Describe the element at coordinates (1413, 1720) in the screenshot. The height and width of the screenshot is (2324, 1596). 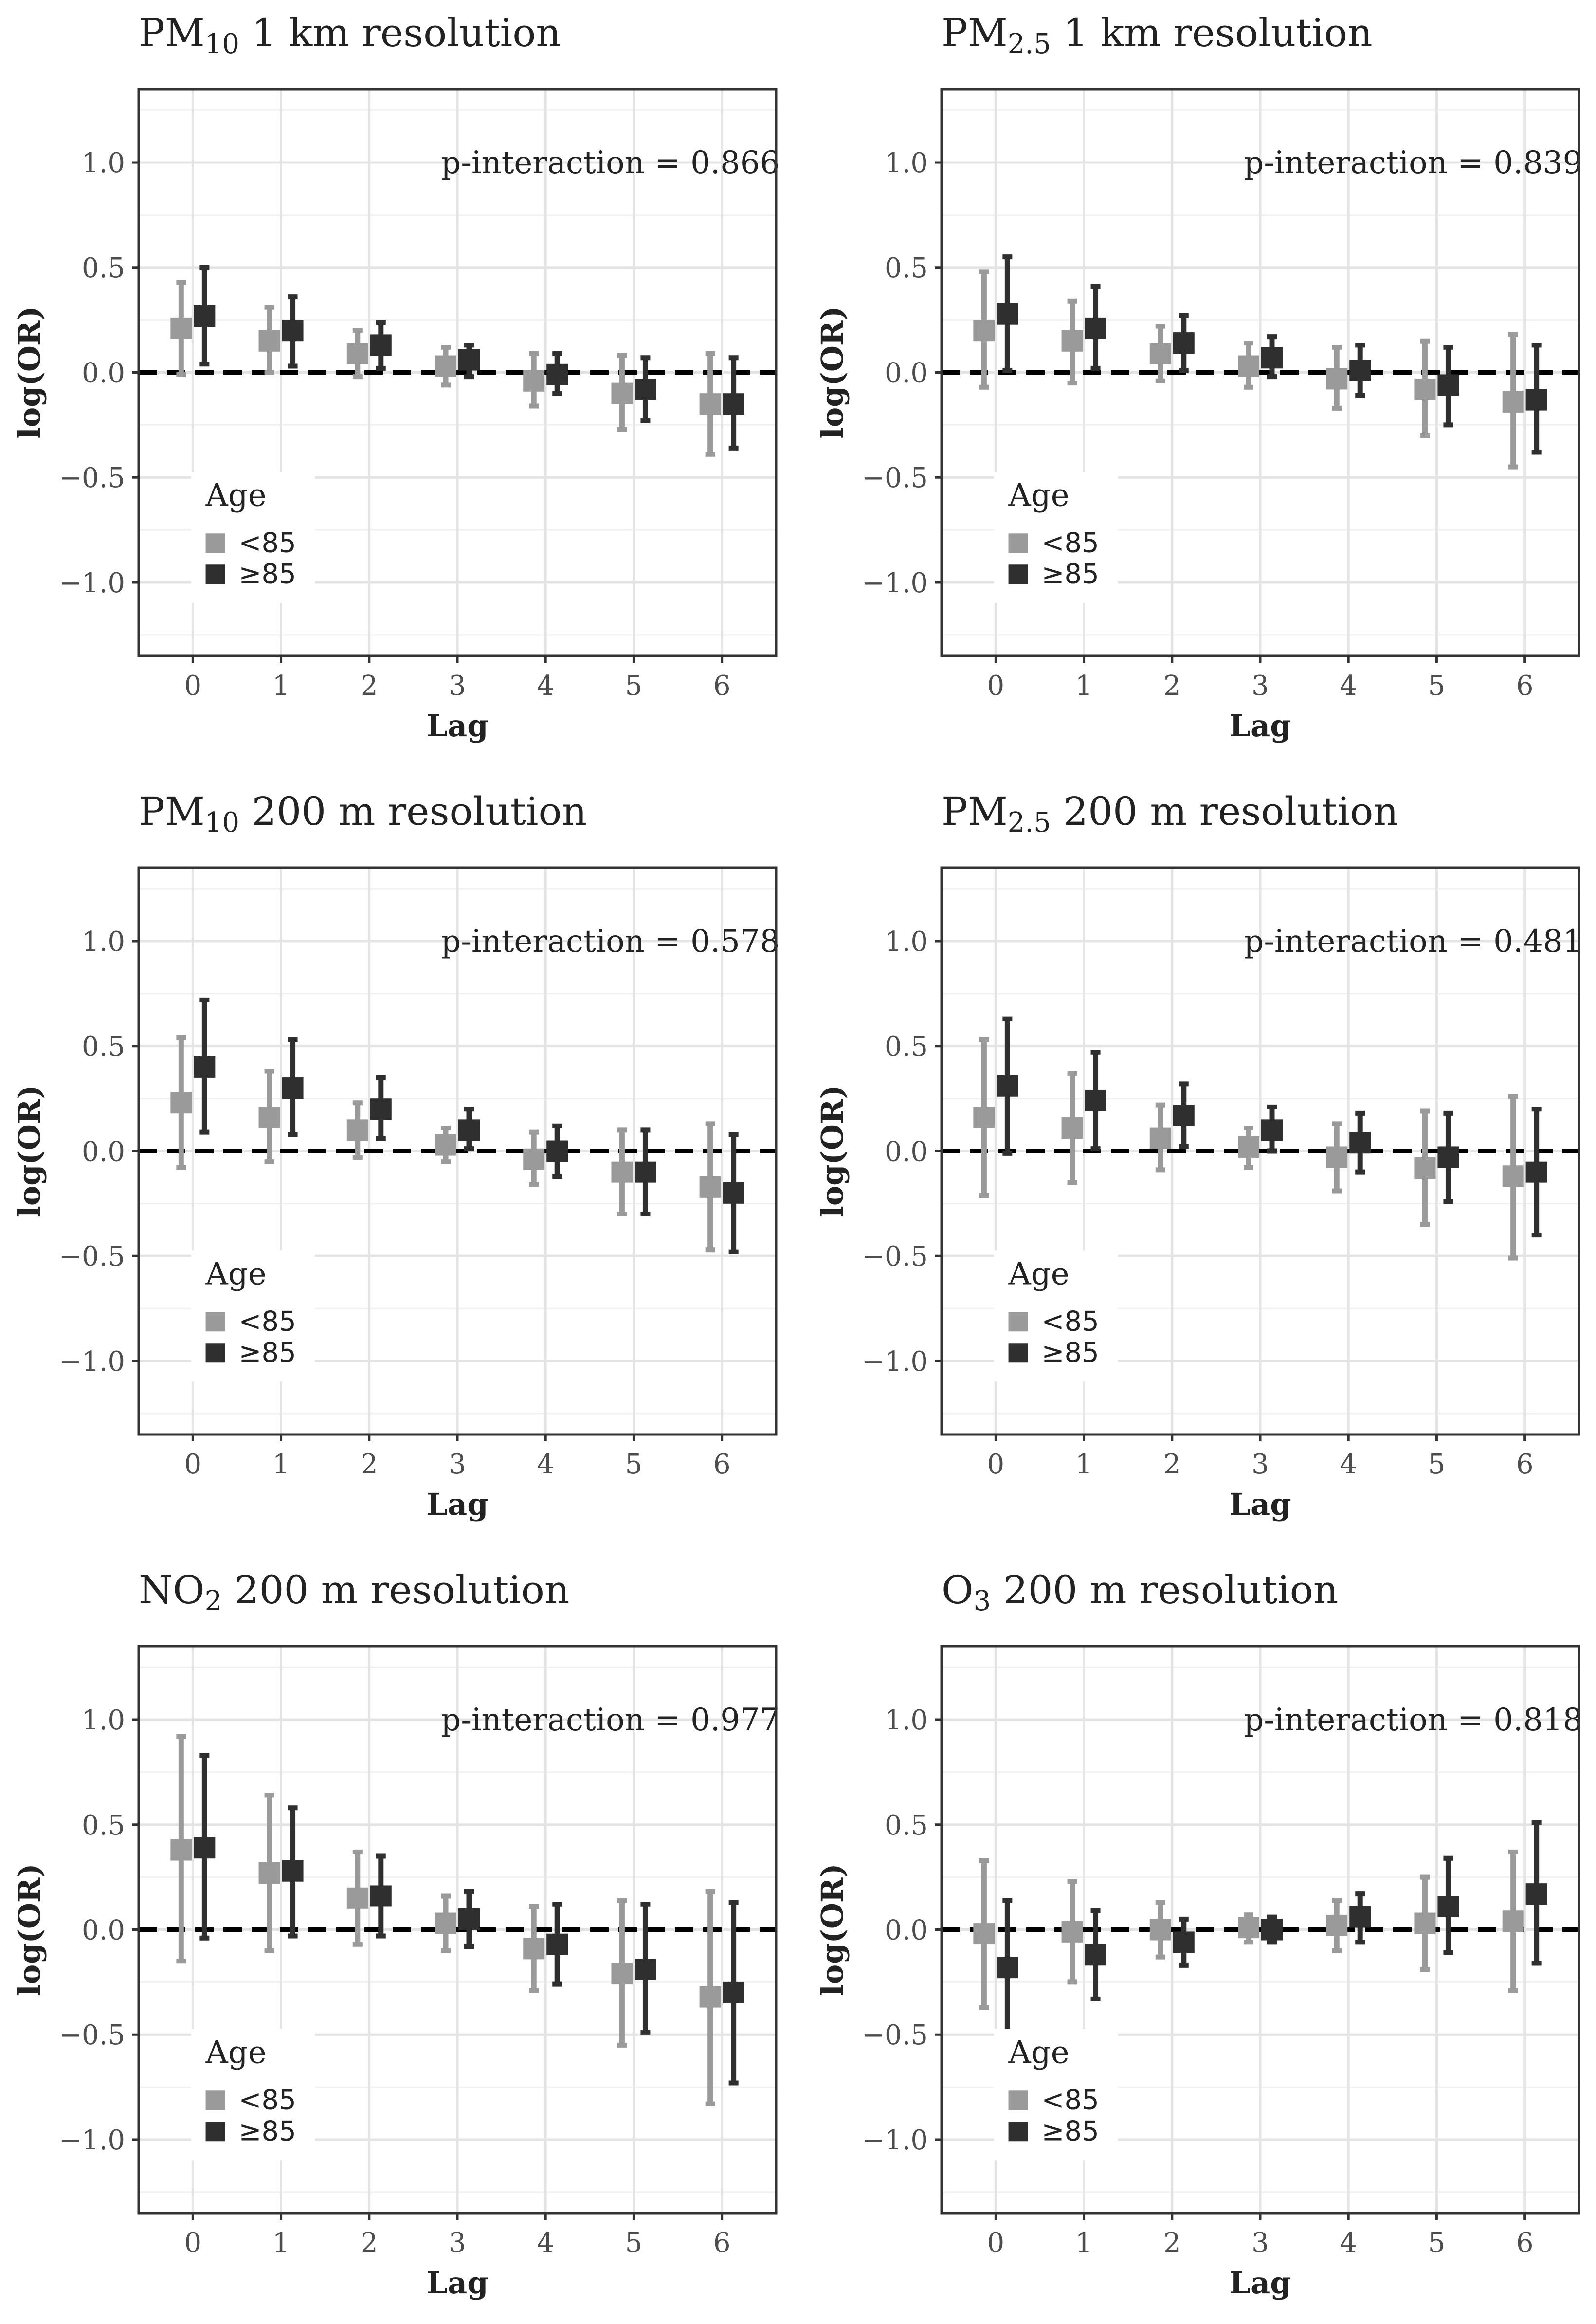
I see `p-interaction-label: p-interaction = 0.818` at that location.